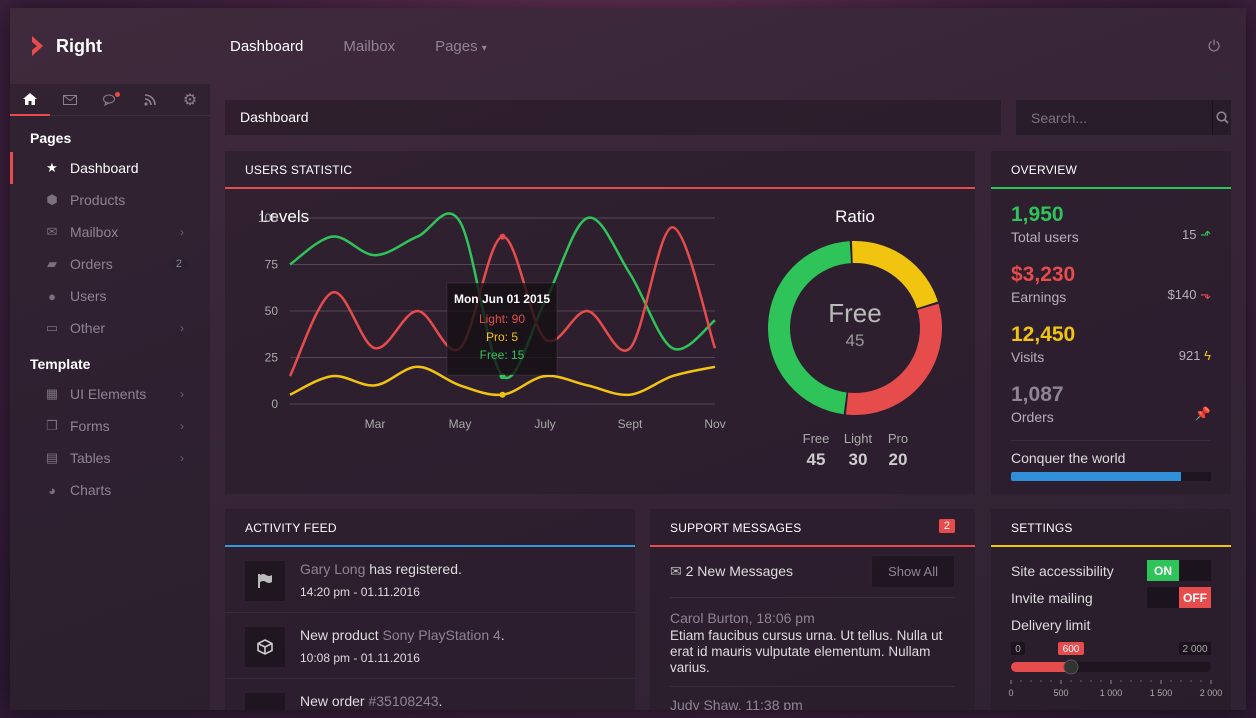 Image resolution: width=1256 pixels, height=718 pixels. Describe the element at coordinates (272, 265) in the screenshot. I see `y-tick-label: 75` at that location.